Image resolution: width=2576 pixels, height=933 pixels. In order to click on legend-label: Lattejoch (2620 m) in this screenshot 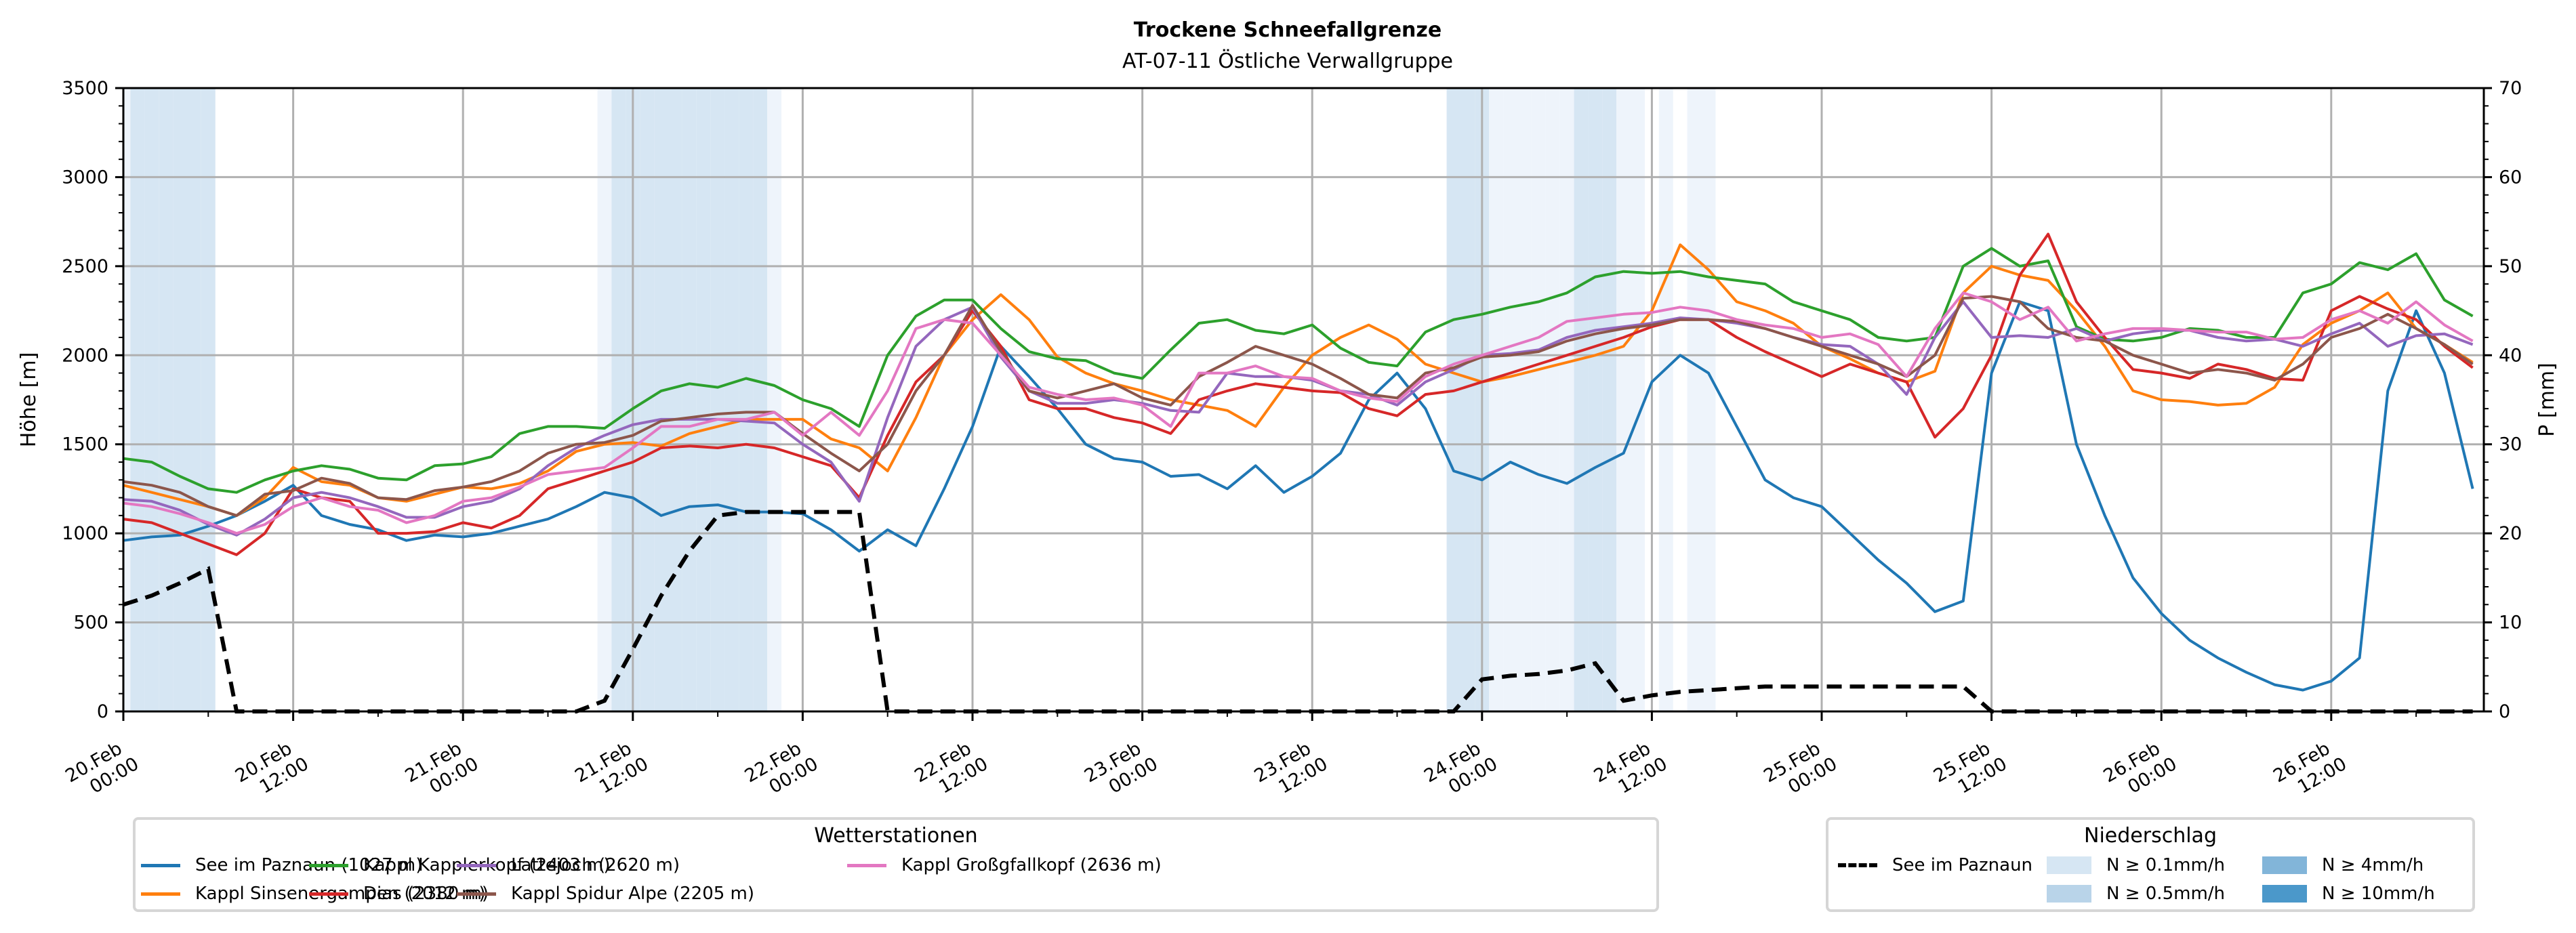, I will do `click(596, 865)`.